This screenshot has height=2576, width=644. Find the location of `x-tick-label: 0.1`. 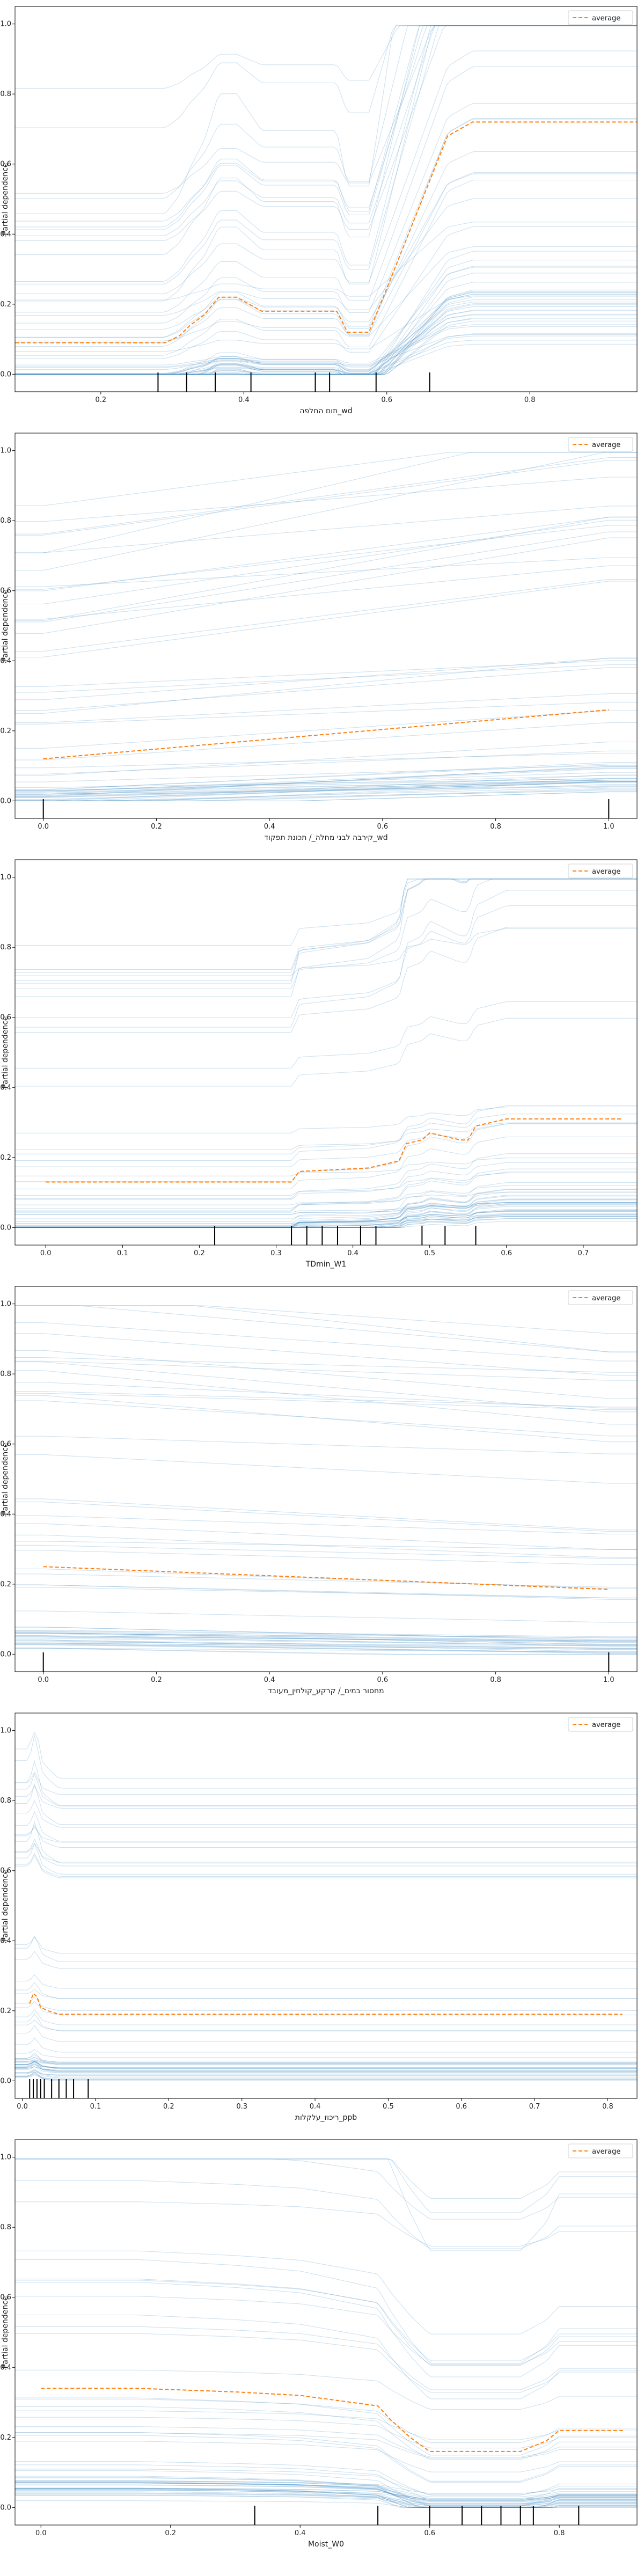

x-tick-label: 0.1 is located at coordinates (122, 1253).